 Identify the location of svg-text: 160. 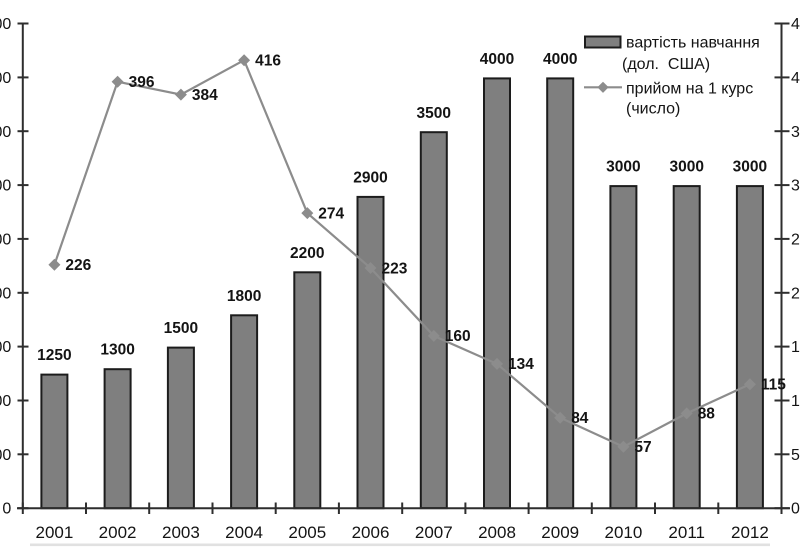
(458, 336).